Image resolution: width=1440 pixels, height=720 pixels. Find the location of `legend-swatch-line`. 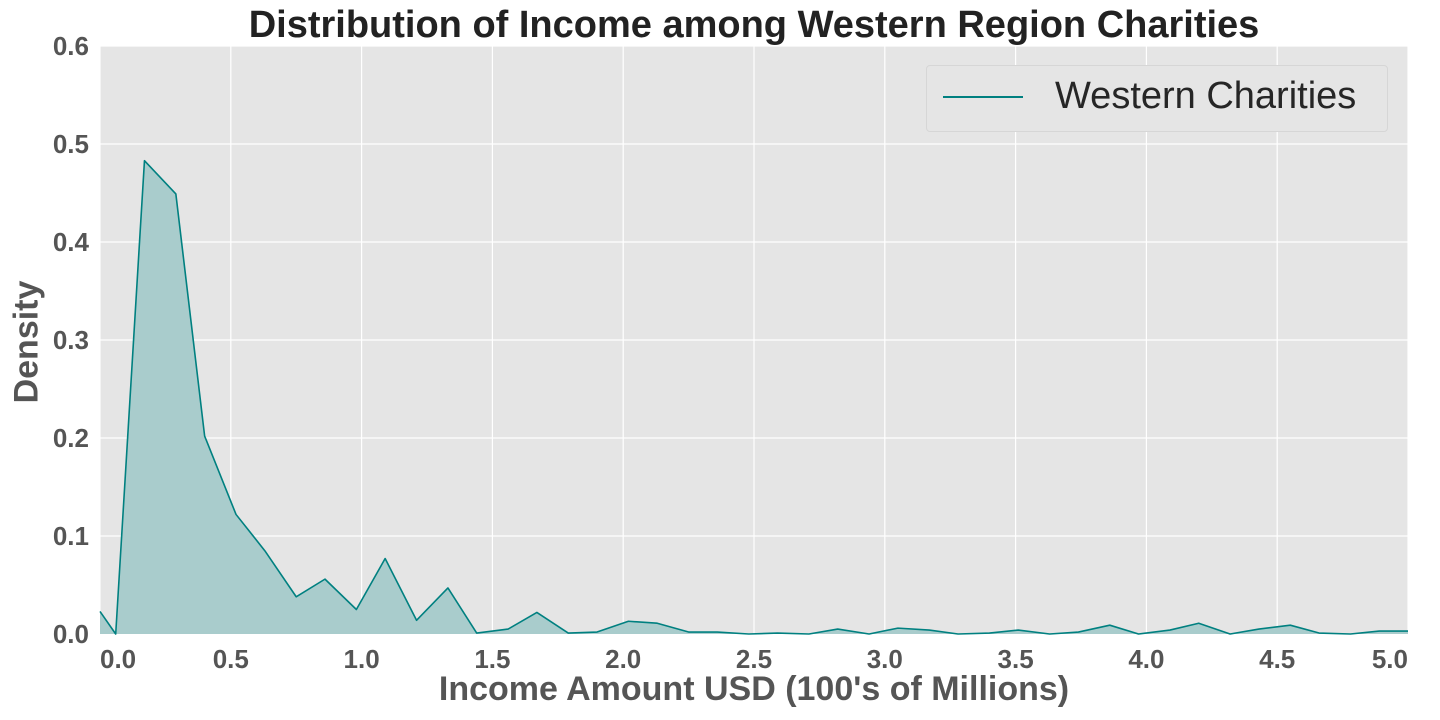

legend-swatch-line is located at coordinates (983, 97).